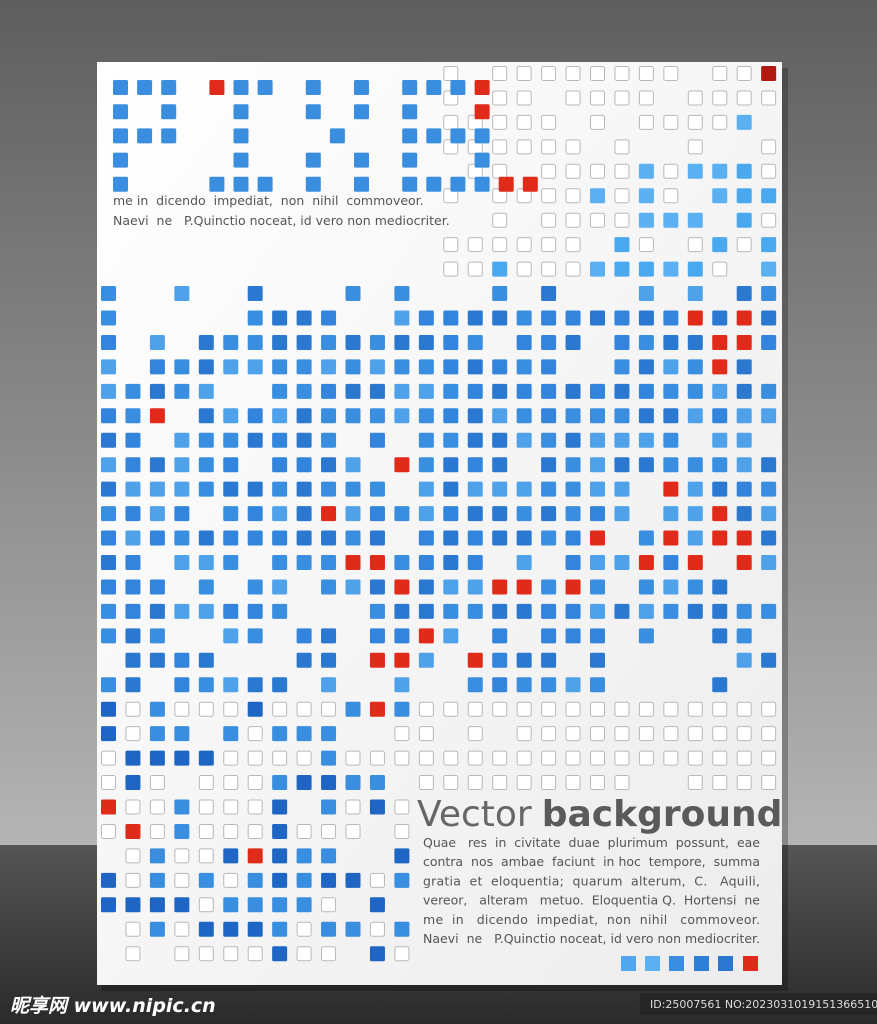 This screenshot has height=1024, width=877. What do you see at coordinates (474, 814) in the screenshot?
I see `heading-light: Vector` at bounding box center [474, 814].